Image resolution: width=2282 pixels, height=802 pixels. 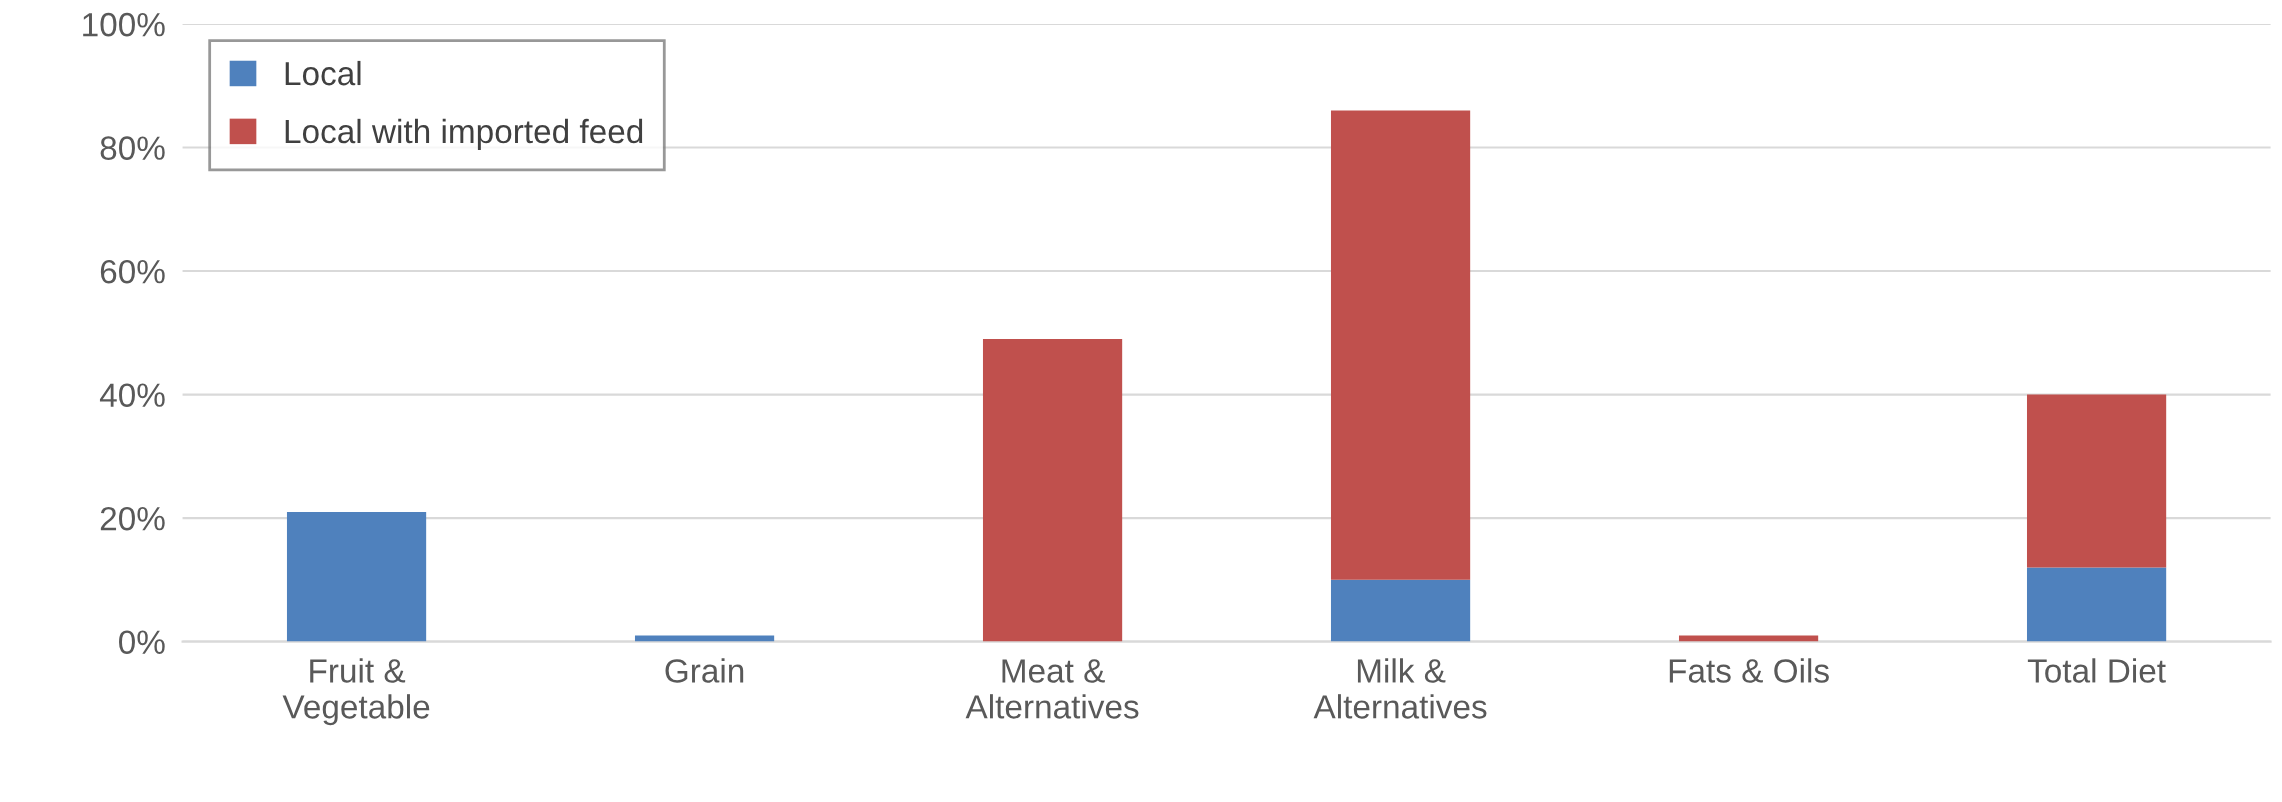 What do you see at coordinates (1749, 670) in the screenshot?
I see `x-tick-label: Fats & Oils` at bounding box center [1749, 670].